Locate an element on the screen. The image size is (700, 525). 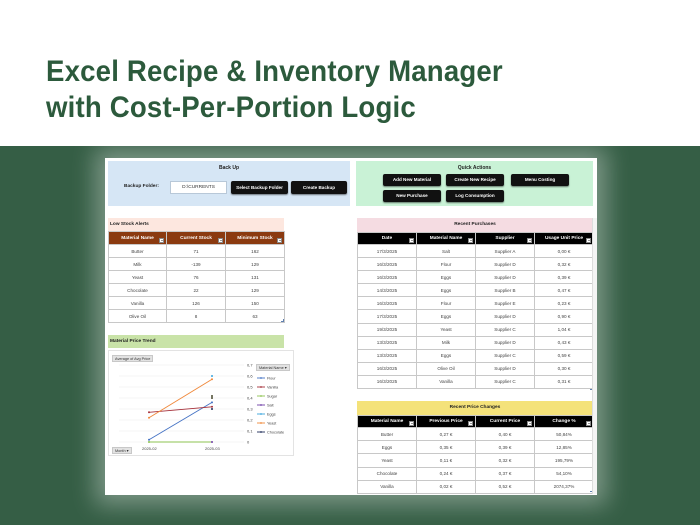
cell: 50,84% is located at coordinates (564, 434).